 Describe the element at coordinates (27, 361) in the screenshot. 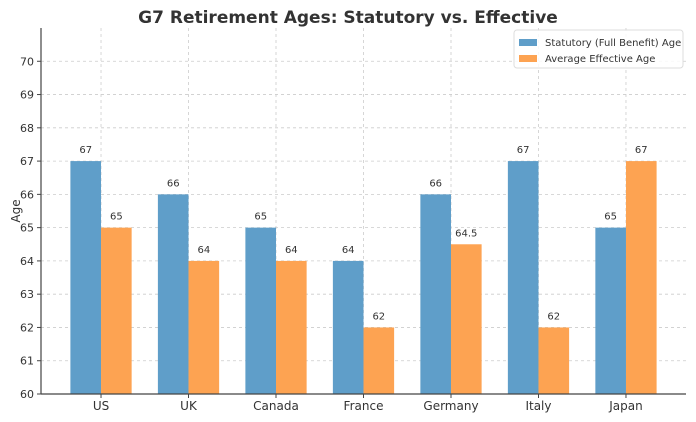

I see `y-tick-label: 61` at that location.